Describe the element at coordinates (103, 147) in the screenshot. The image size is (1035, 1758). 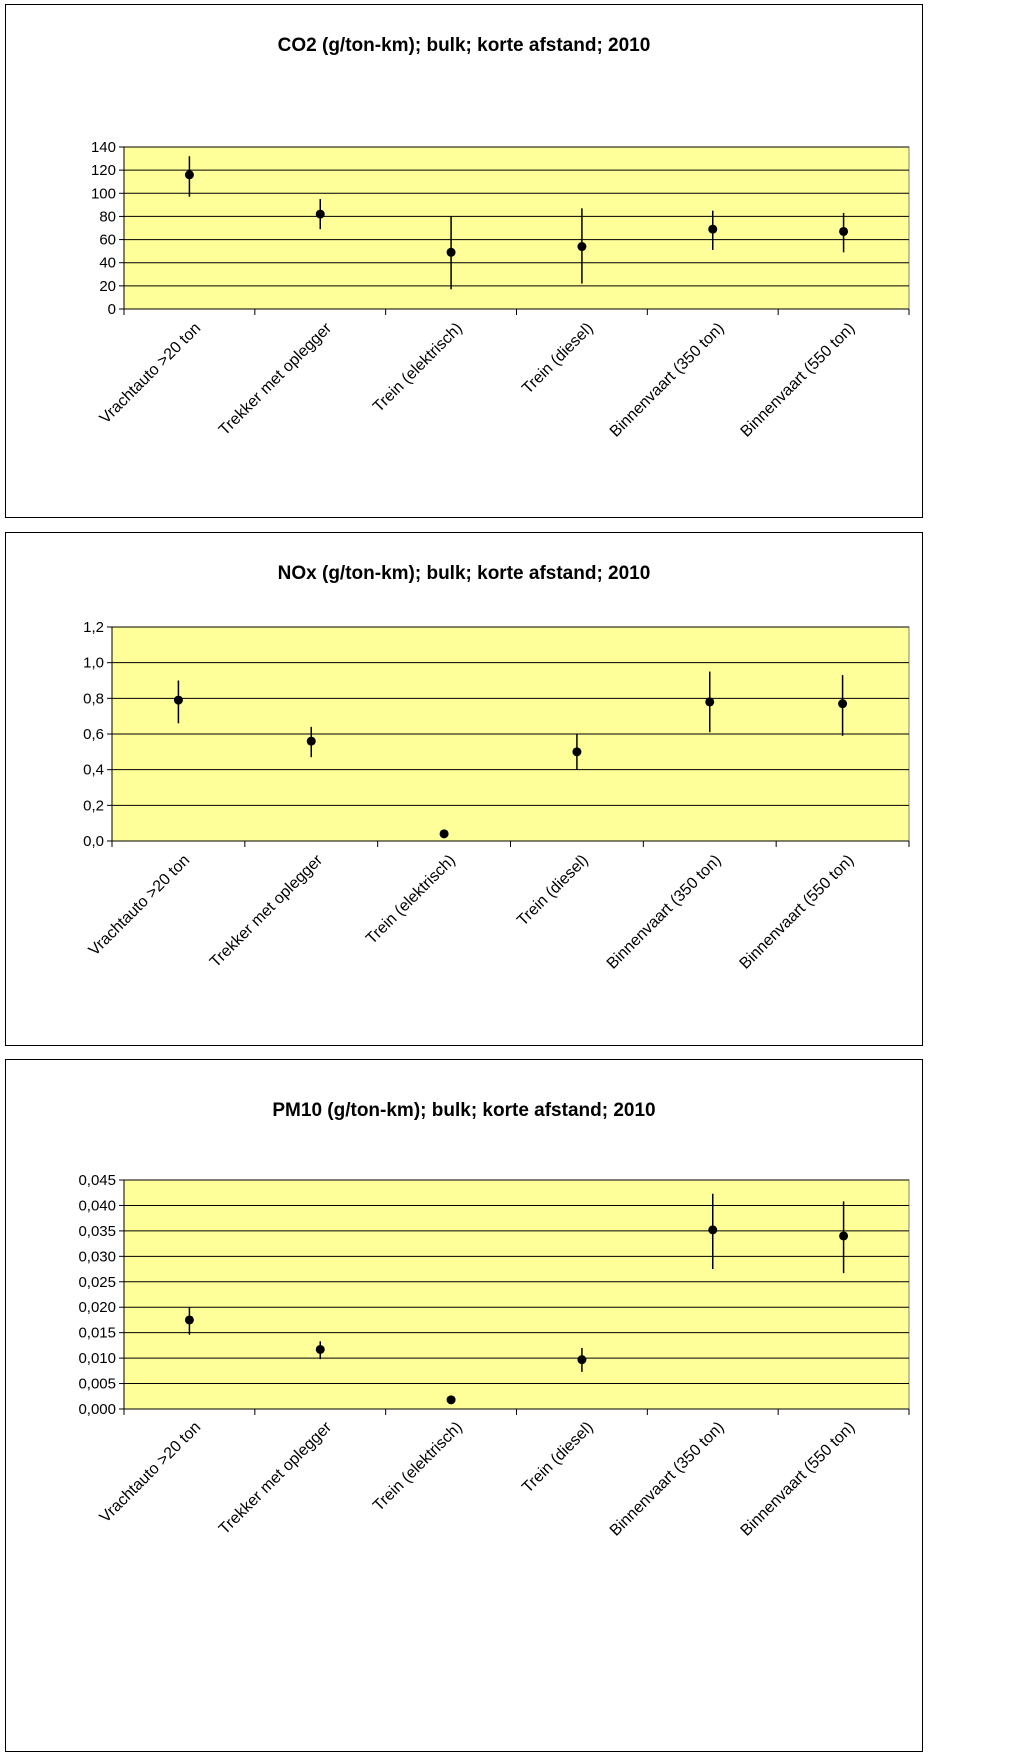
I see `y-tick-label: 140` at that location.